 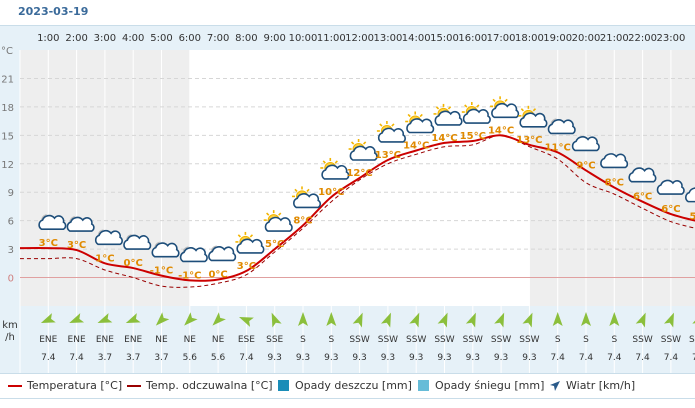 I want to click on wind-arrow-icon, so click(x=555, y=385).